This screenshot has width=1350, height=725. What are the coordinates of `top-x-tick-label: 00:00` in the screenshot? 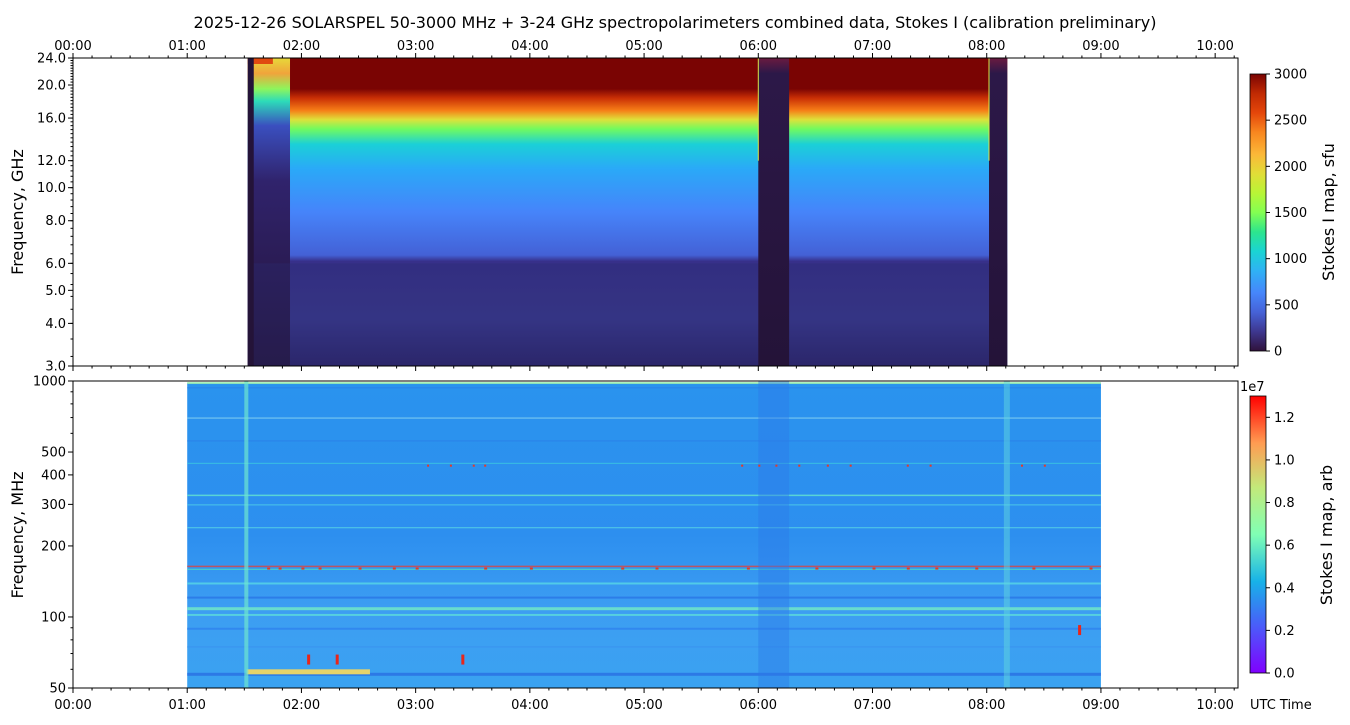 It's located at (72, 46).